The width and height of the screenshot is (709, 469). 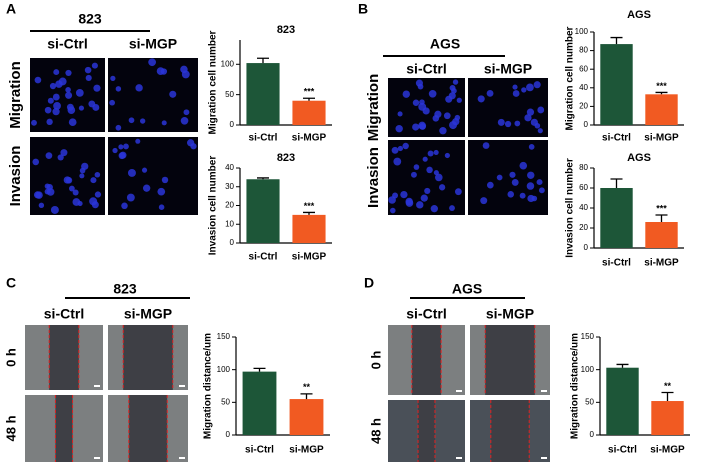 I want to click on significance: **, so click(x=668, y=386).